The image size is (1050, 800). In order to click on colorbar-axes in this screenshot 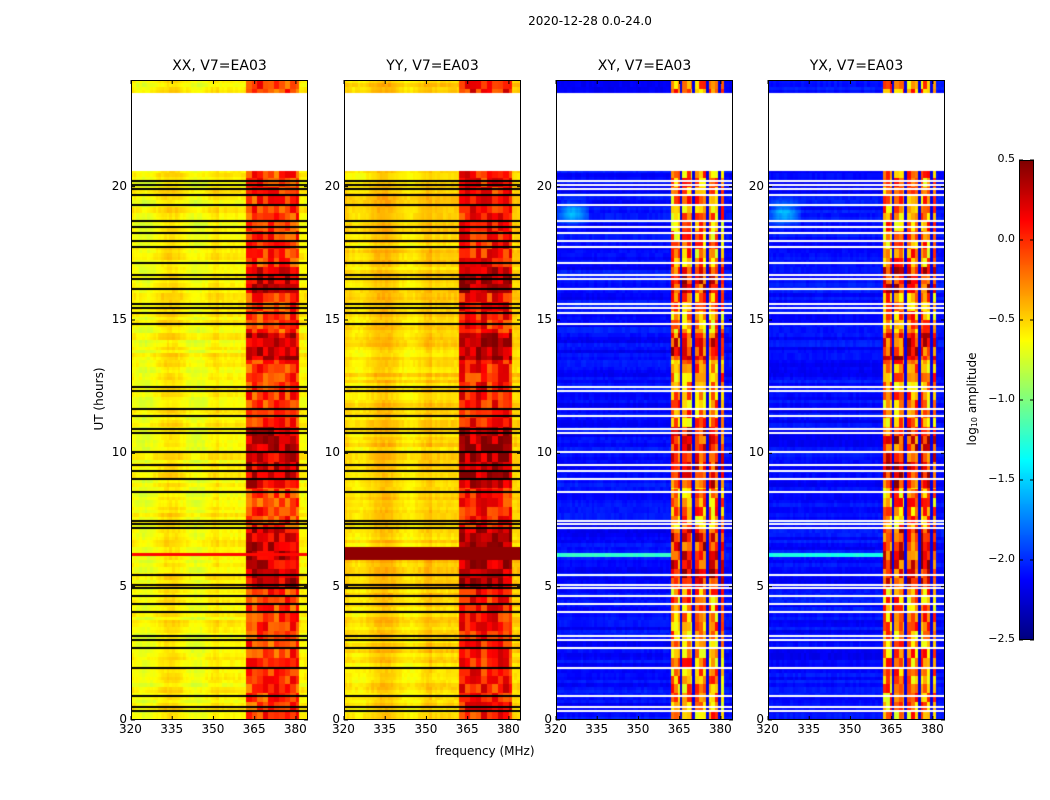, I will do `click(1026, 400)`.